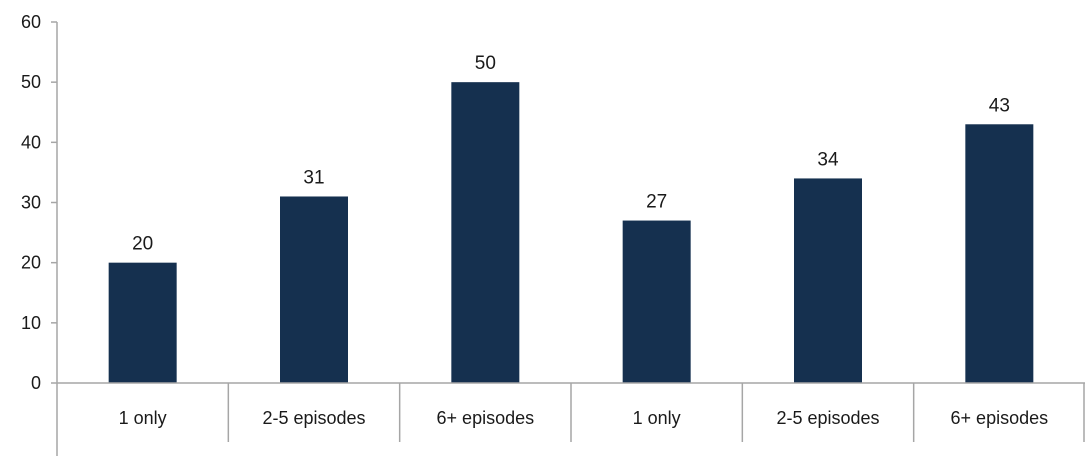  Describe the element at coordinates (39, 234) in the screenshot. I see `y-axis: 0 10 20 30 40 50 60` at that location.